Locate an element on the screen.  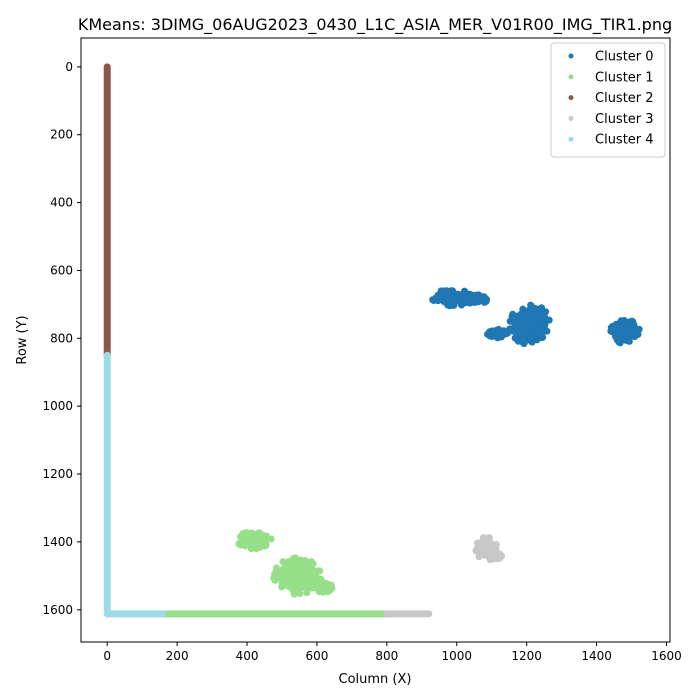
y-axis-ticks: 0 200 400 600 800 1000 1200 1400 1600 is located at coordinates (61, 338).